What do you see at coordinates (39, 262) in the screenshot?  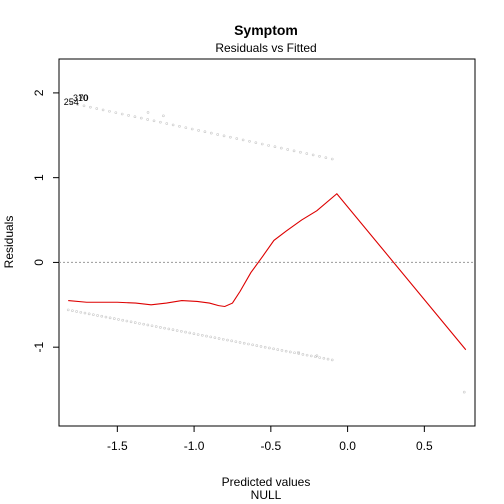 I see `y-tick-label: 0` at bounding box center [39, 262].